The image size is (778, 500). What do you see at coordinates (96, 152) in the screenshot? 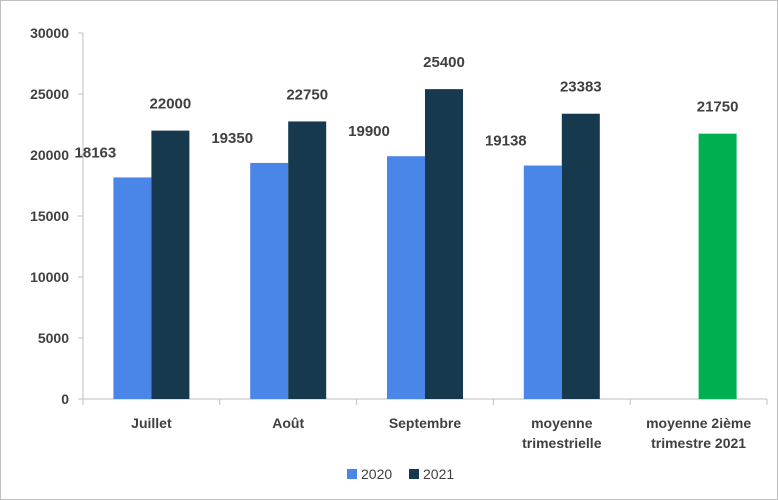
I see `data-label-2020: 18163` at bounding box center [96, 152].